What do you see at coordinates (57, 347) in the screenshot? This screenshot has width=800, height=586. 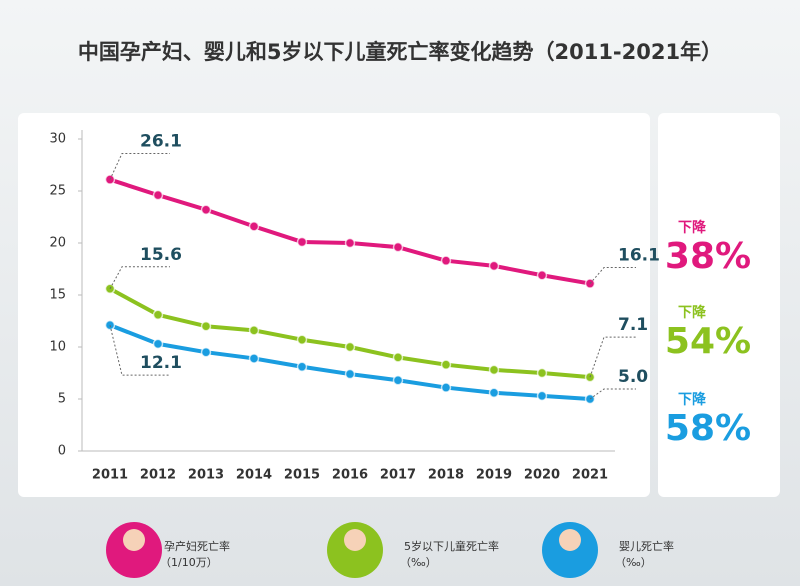 I see `y-tick-label: 10` at bounding box center [57, 347].